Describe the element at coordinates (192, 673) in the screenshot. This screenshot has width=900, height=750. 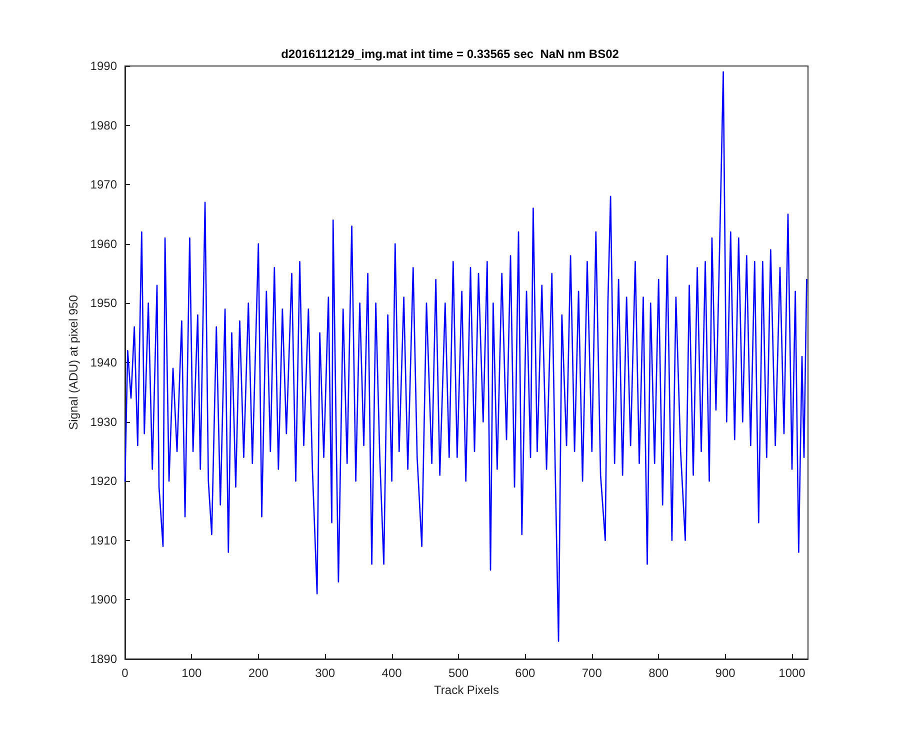
I see `x-tick-label: 100` at that location.